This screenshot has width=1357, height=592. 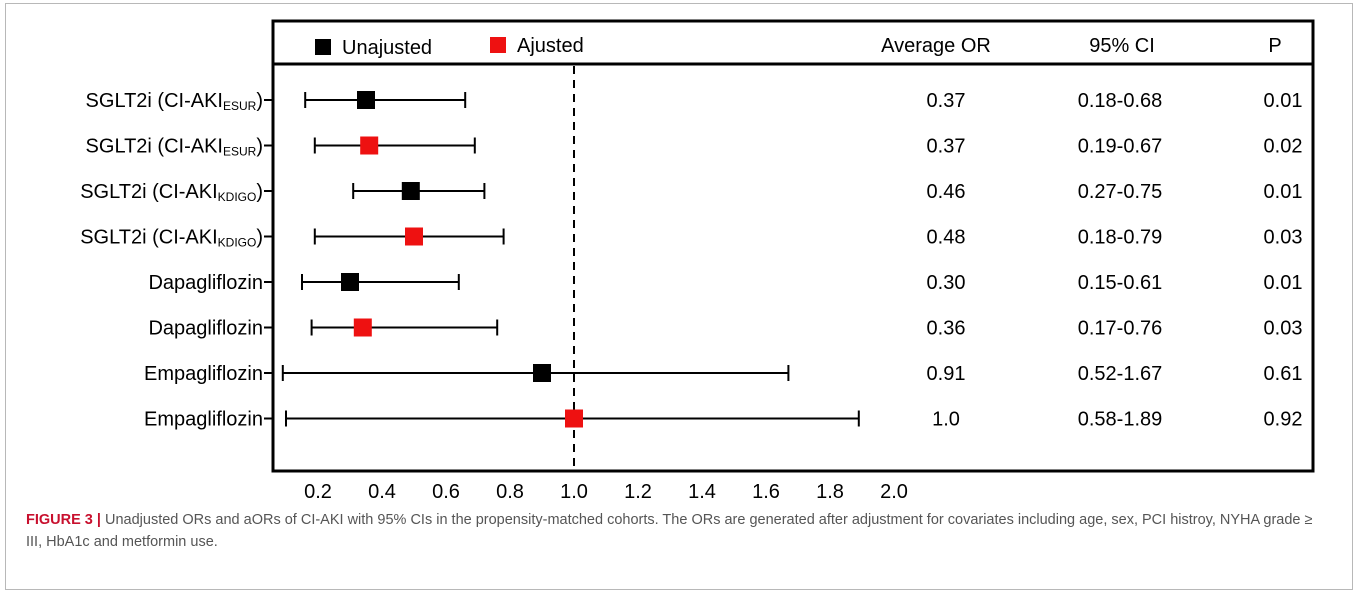 I want to click on x-tick-label: 0.2, so click(x=318, y=492).